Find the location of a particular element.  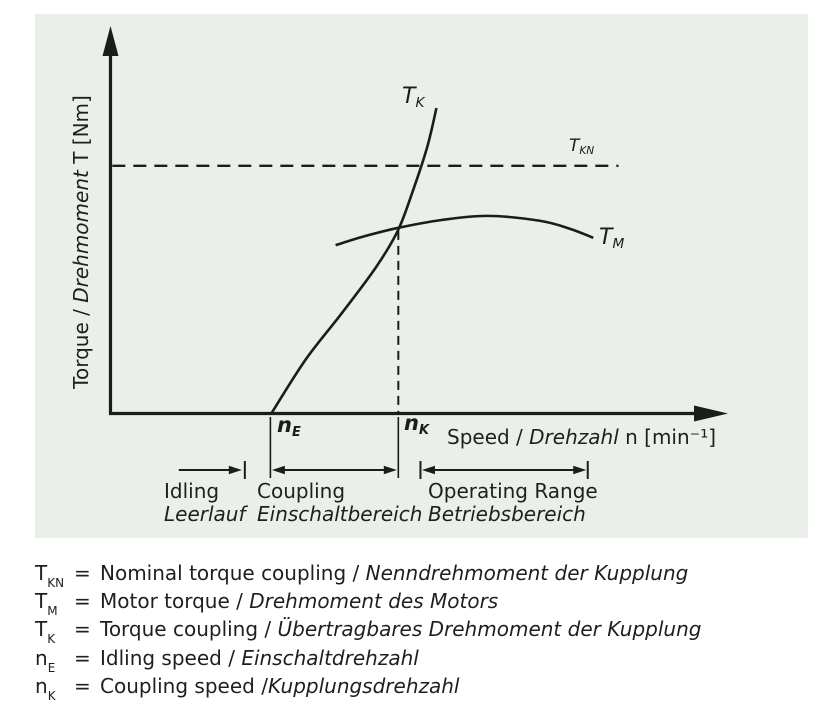

legend-en: Motor torque / is located at coordinates (175, 601).